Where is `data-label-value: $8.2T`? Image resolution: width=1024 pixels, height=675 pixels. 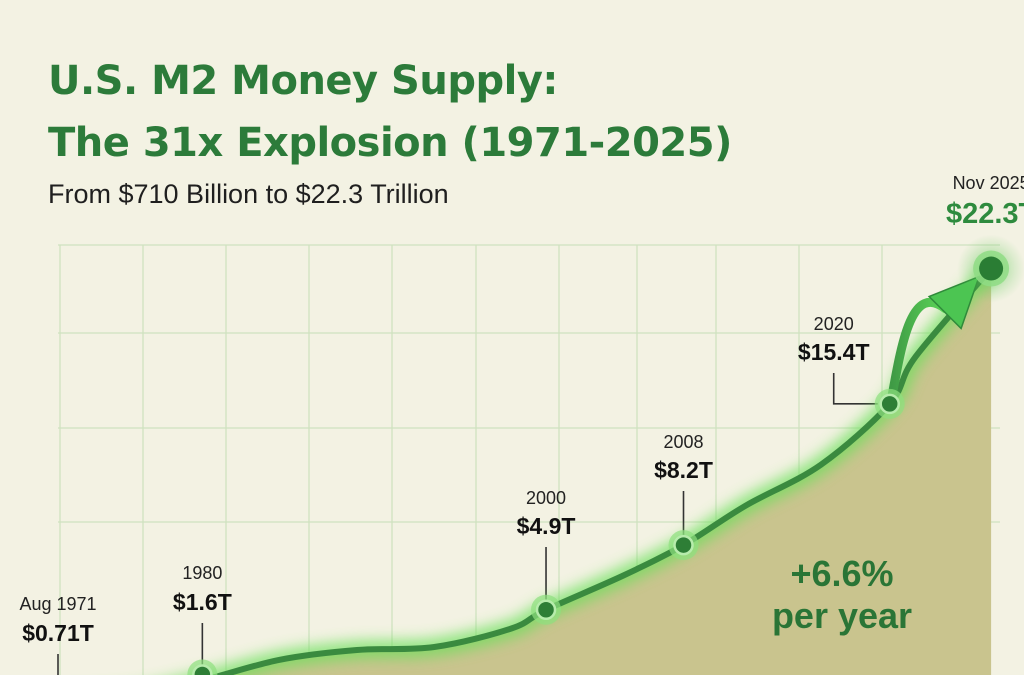
data-label-value: $8.2T is located at coordinates (683, 470).